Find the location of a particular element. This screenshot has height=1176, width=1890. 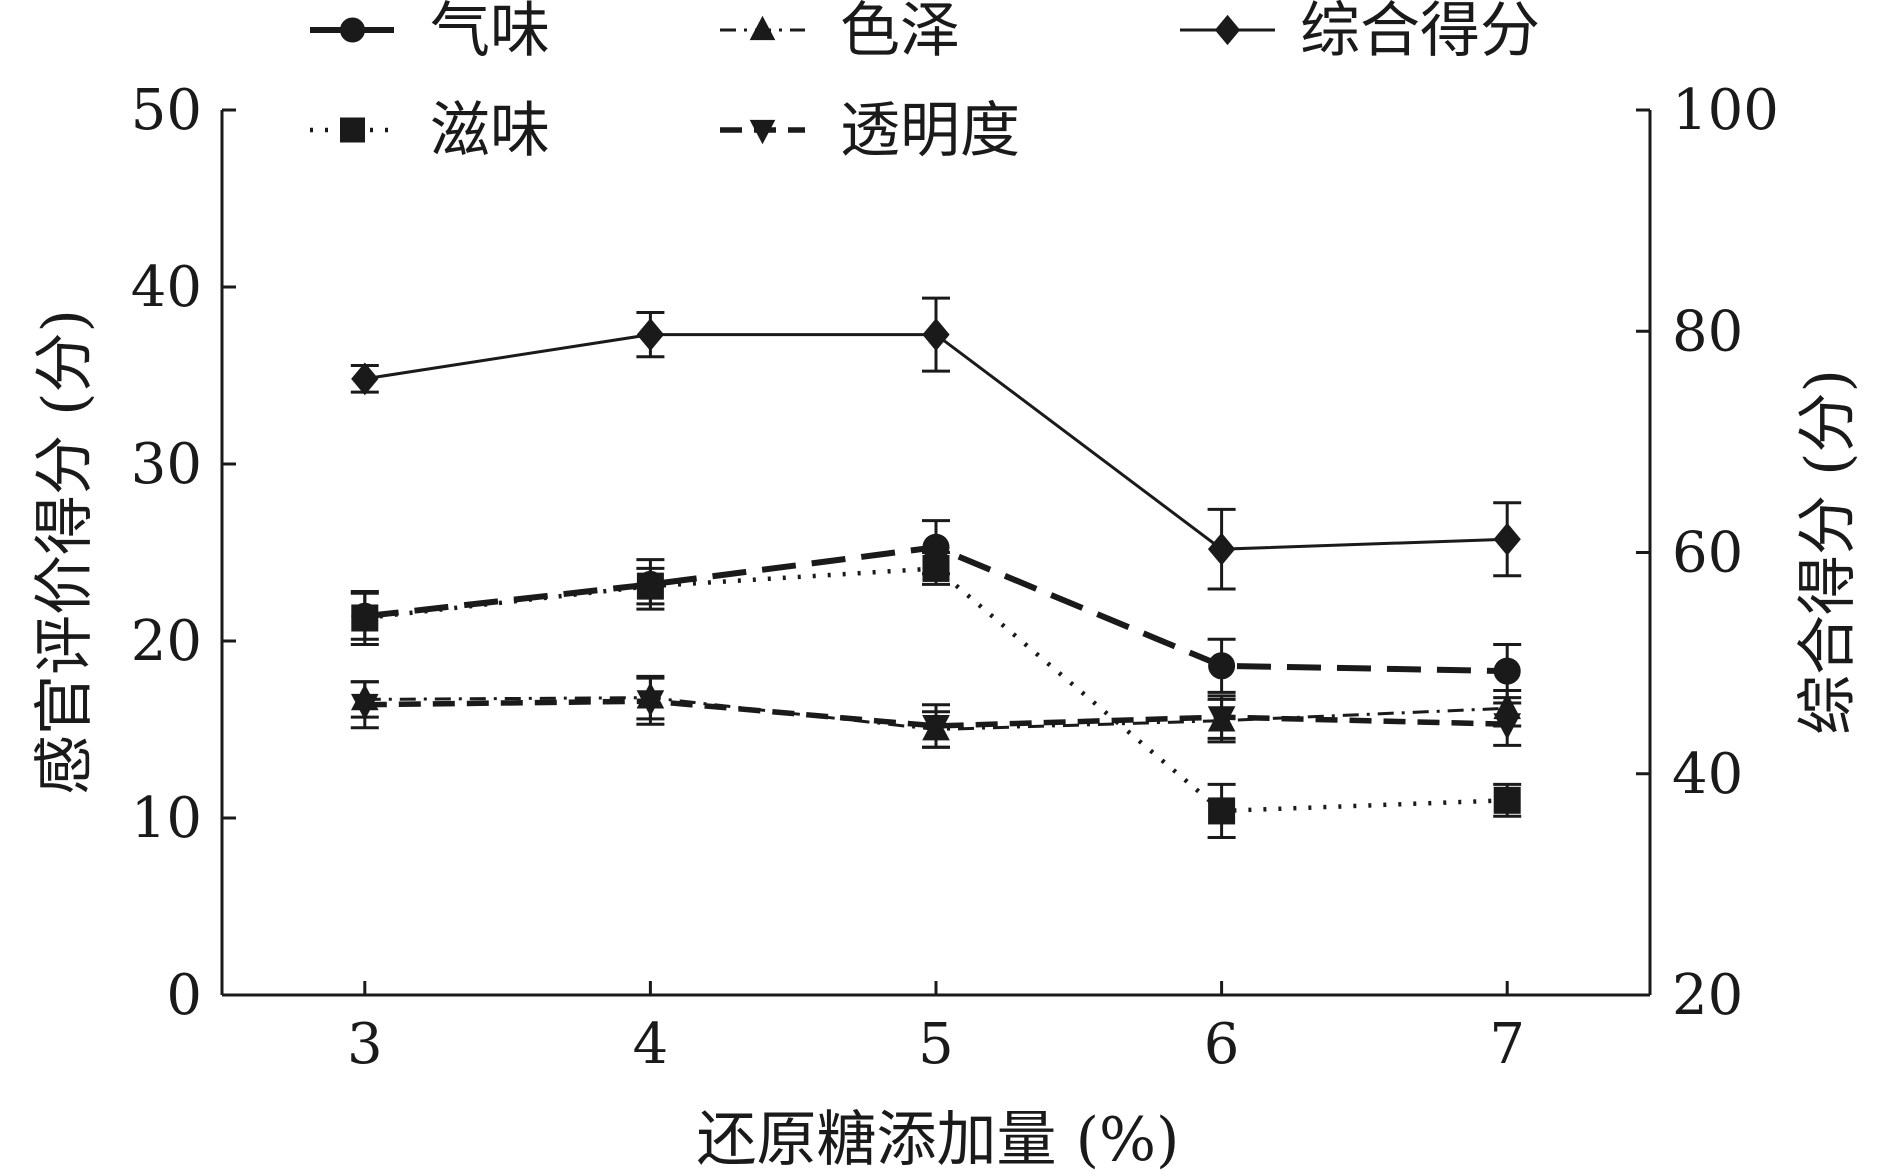

legend-item: 色泽 is located at coordinates (840, 33).